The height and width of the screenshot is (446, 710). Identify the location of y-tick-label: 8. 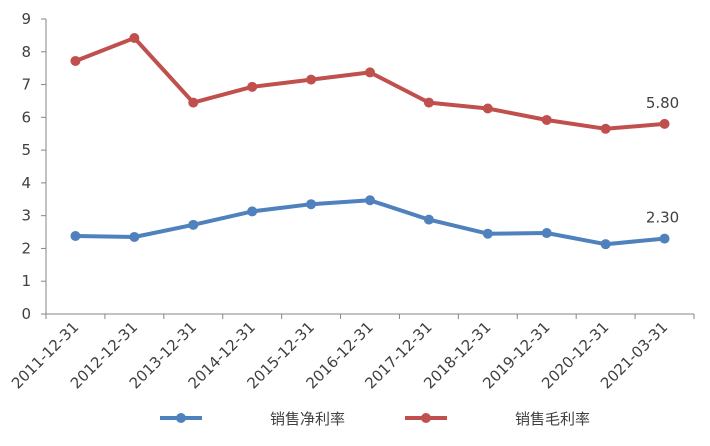
(26, 52).